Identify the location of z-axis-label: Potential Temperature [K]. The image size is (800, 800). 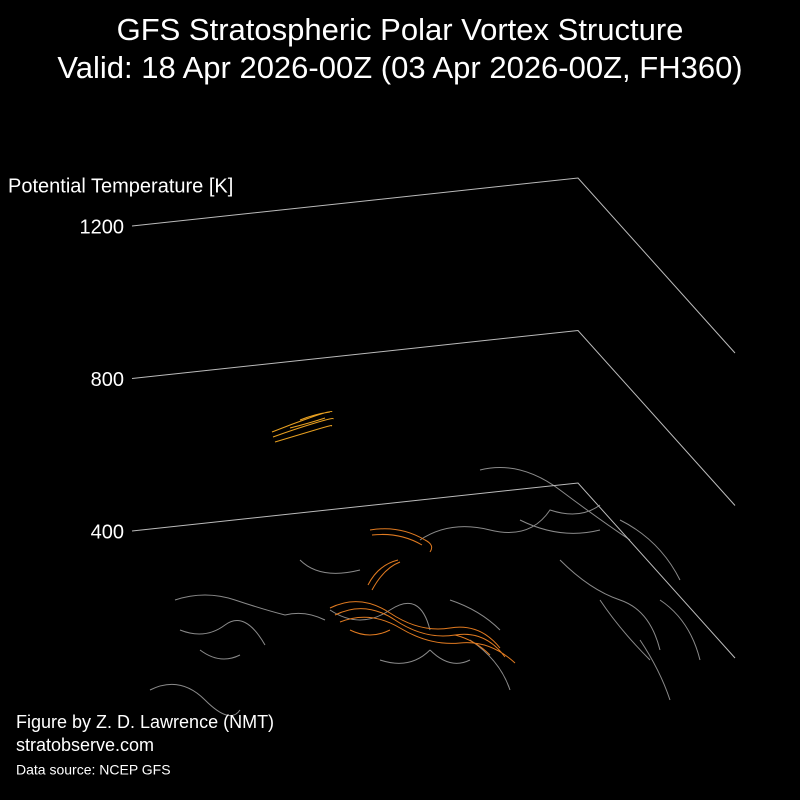
(120, 186).